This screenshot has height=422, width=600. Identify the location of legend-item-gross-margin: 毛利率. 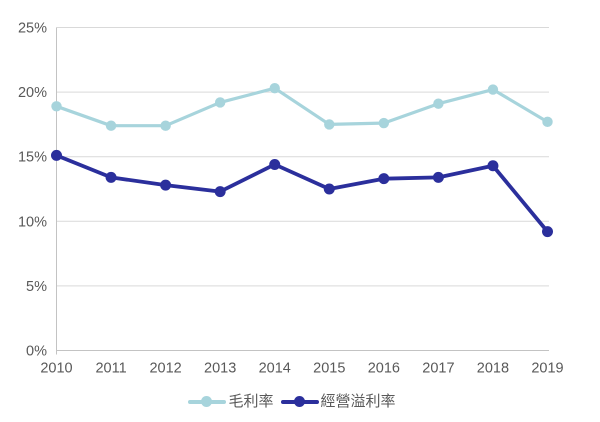
(231, 401).